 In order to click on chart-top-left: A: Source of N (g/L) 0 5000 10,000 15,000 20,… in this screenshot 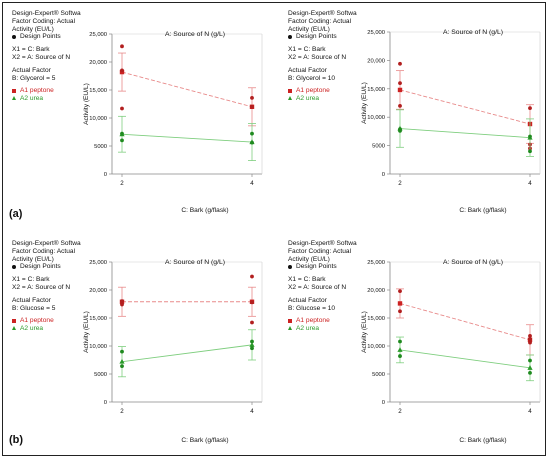, I will do `click(173, 122)`.